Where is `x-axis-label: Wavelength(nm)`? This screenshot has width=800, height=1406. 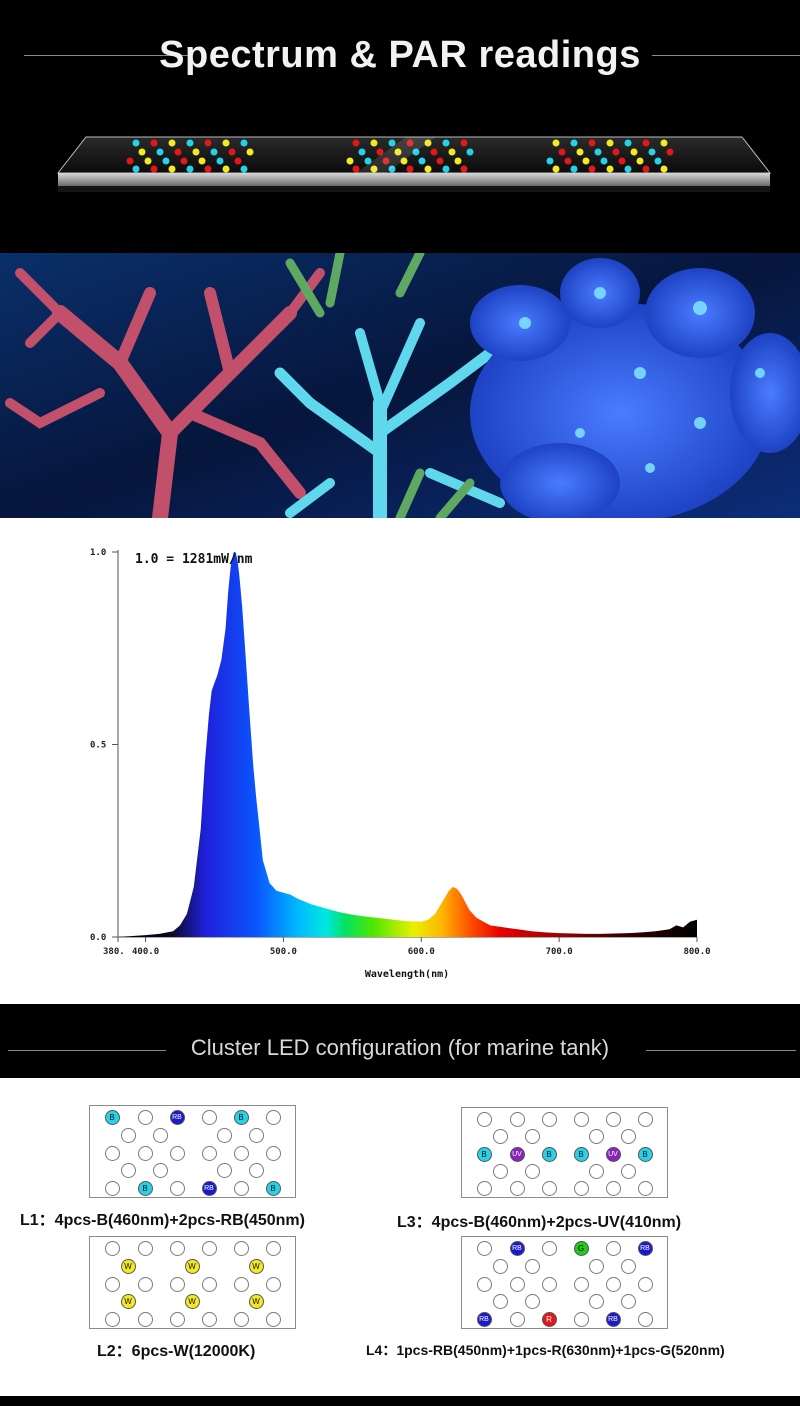
x-axis-label: Wavelength(nm) is located at coordinates (407, 974).